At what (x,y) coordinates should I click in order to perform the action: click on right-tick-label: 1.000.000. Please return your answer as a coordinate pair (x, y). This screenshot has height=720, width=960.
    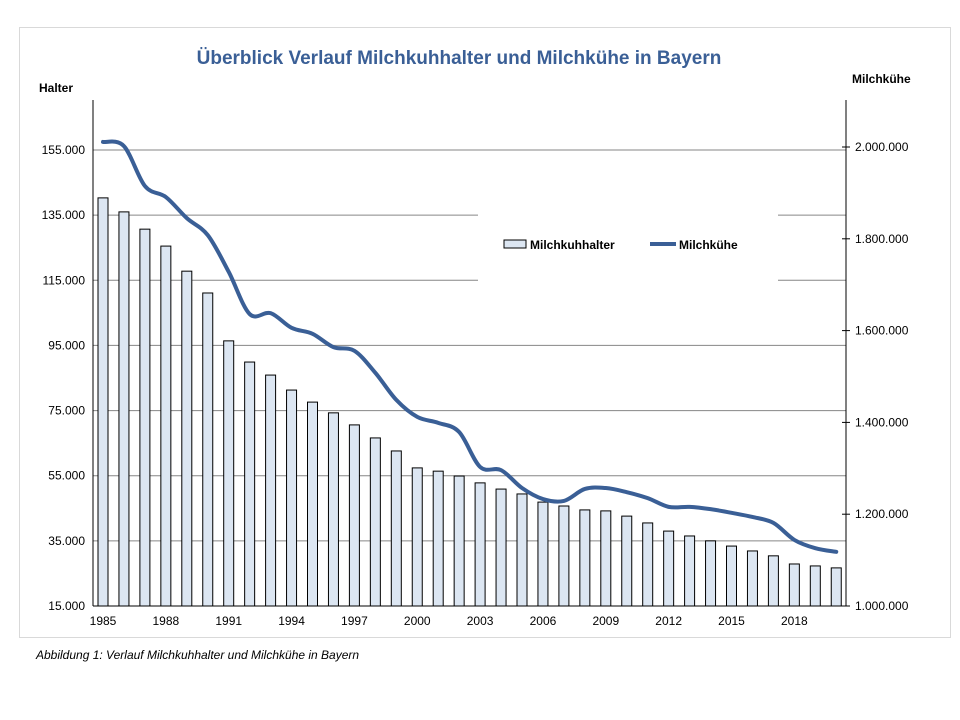
    Looking at the image, I should click on (882, 606).